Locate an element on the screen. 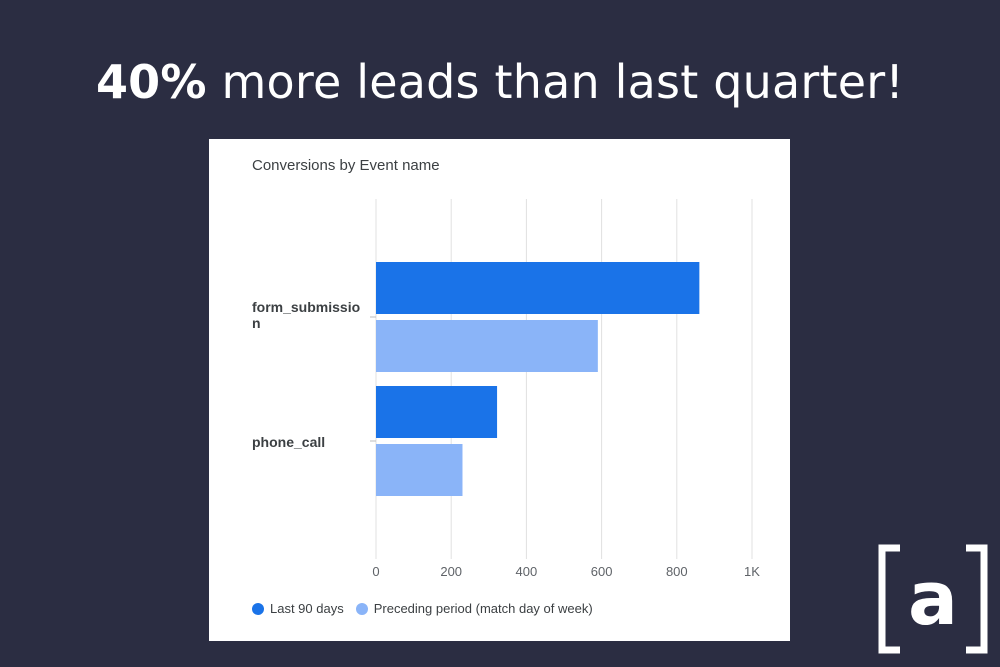  bracket-a-logo-icon: a is located at coordinates (933, 599).